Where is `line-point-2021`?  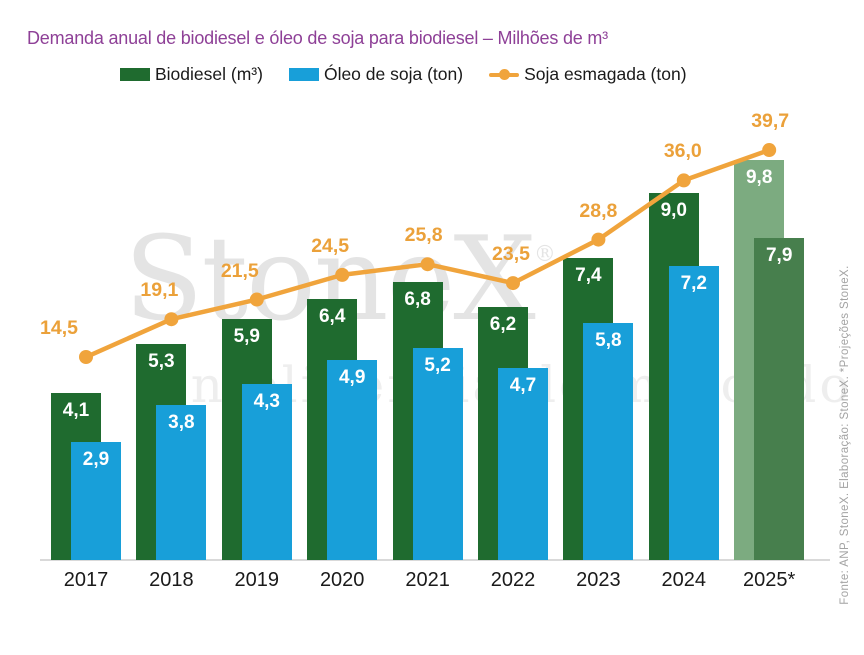
line-point-2021 is located at coordinates (427, 264).